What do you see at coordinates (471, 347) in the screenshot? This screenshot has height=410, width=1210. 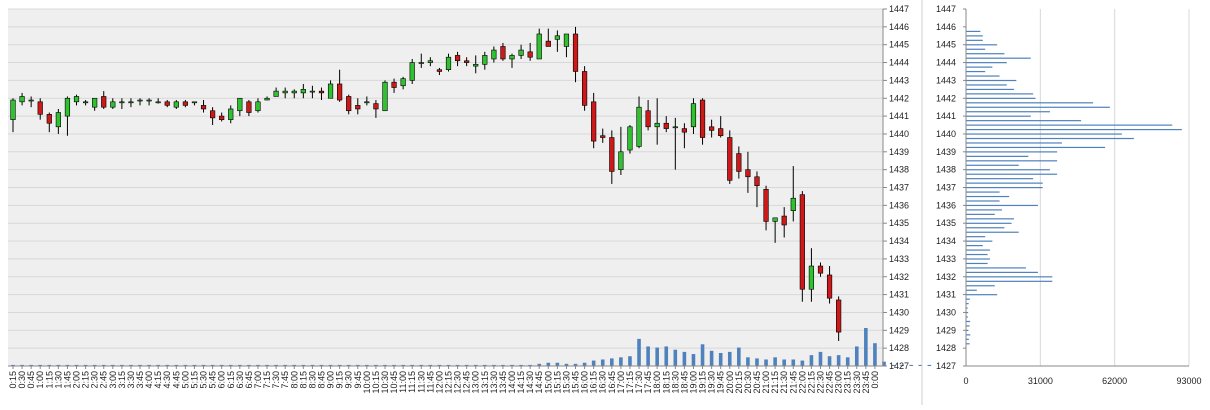 I see `volume-bars` at bounding box center [471, 347].